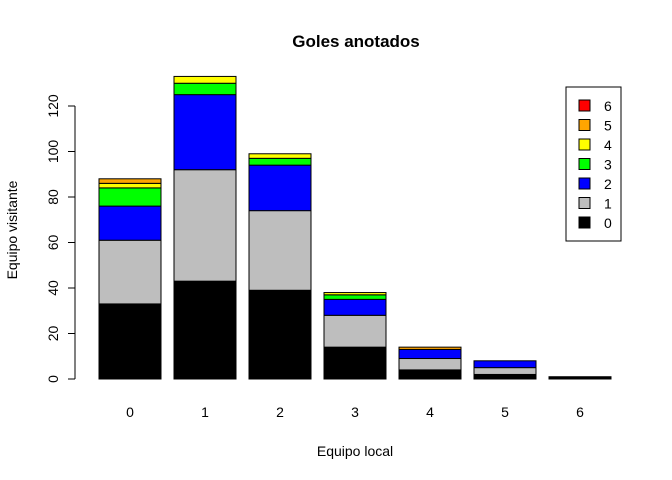  What do you see at coordinates (53, 243) in the screenshot?
I see `y-tick-label: 60` at bounding box center [53, 243].